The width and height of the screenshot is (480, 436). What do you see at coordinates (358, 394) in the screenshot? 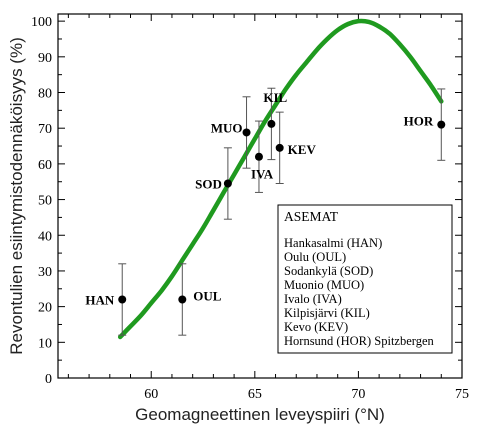
I see `x-tick-label: 70` at bounding box center [358, 394].